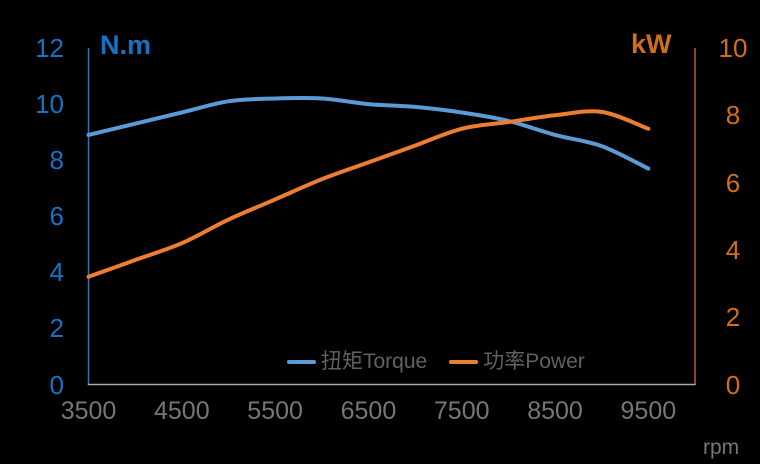 The image size is (760, 464). Describe the element at coordinates (555, 411) in the screenshot. I see `x-axis-tick-8500: 8500` at that location.